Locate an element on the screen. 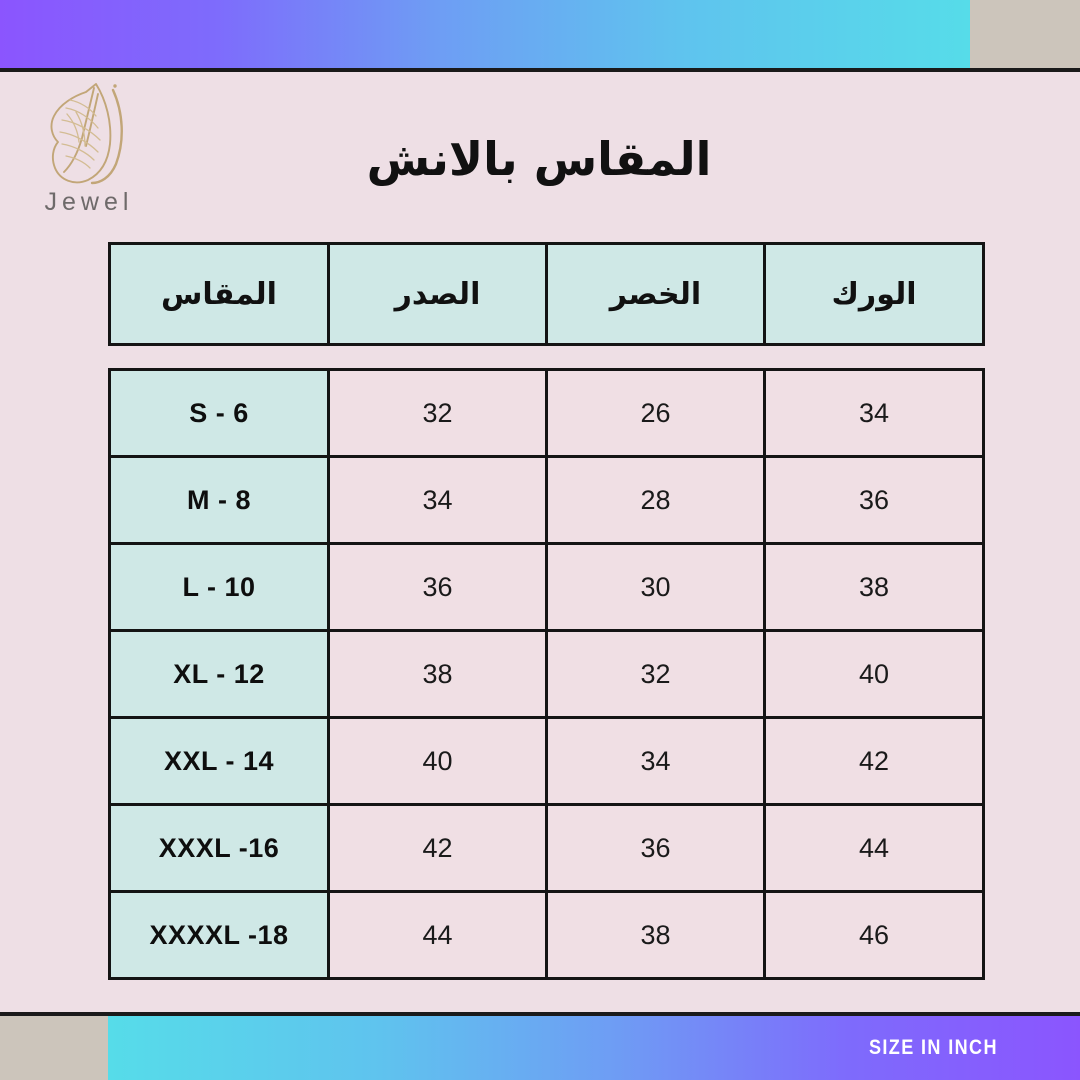 This screenshot has height=1080, width=1080. cell-size: XXL - 14 is located at coordinates (219, 761).